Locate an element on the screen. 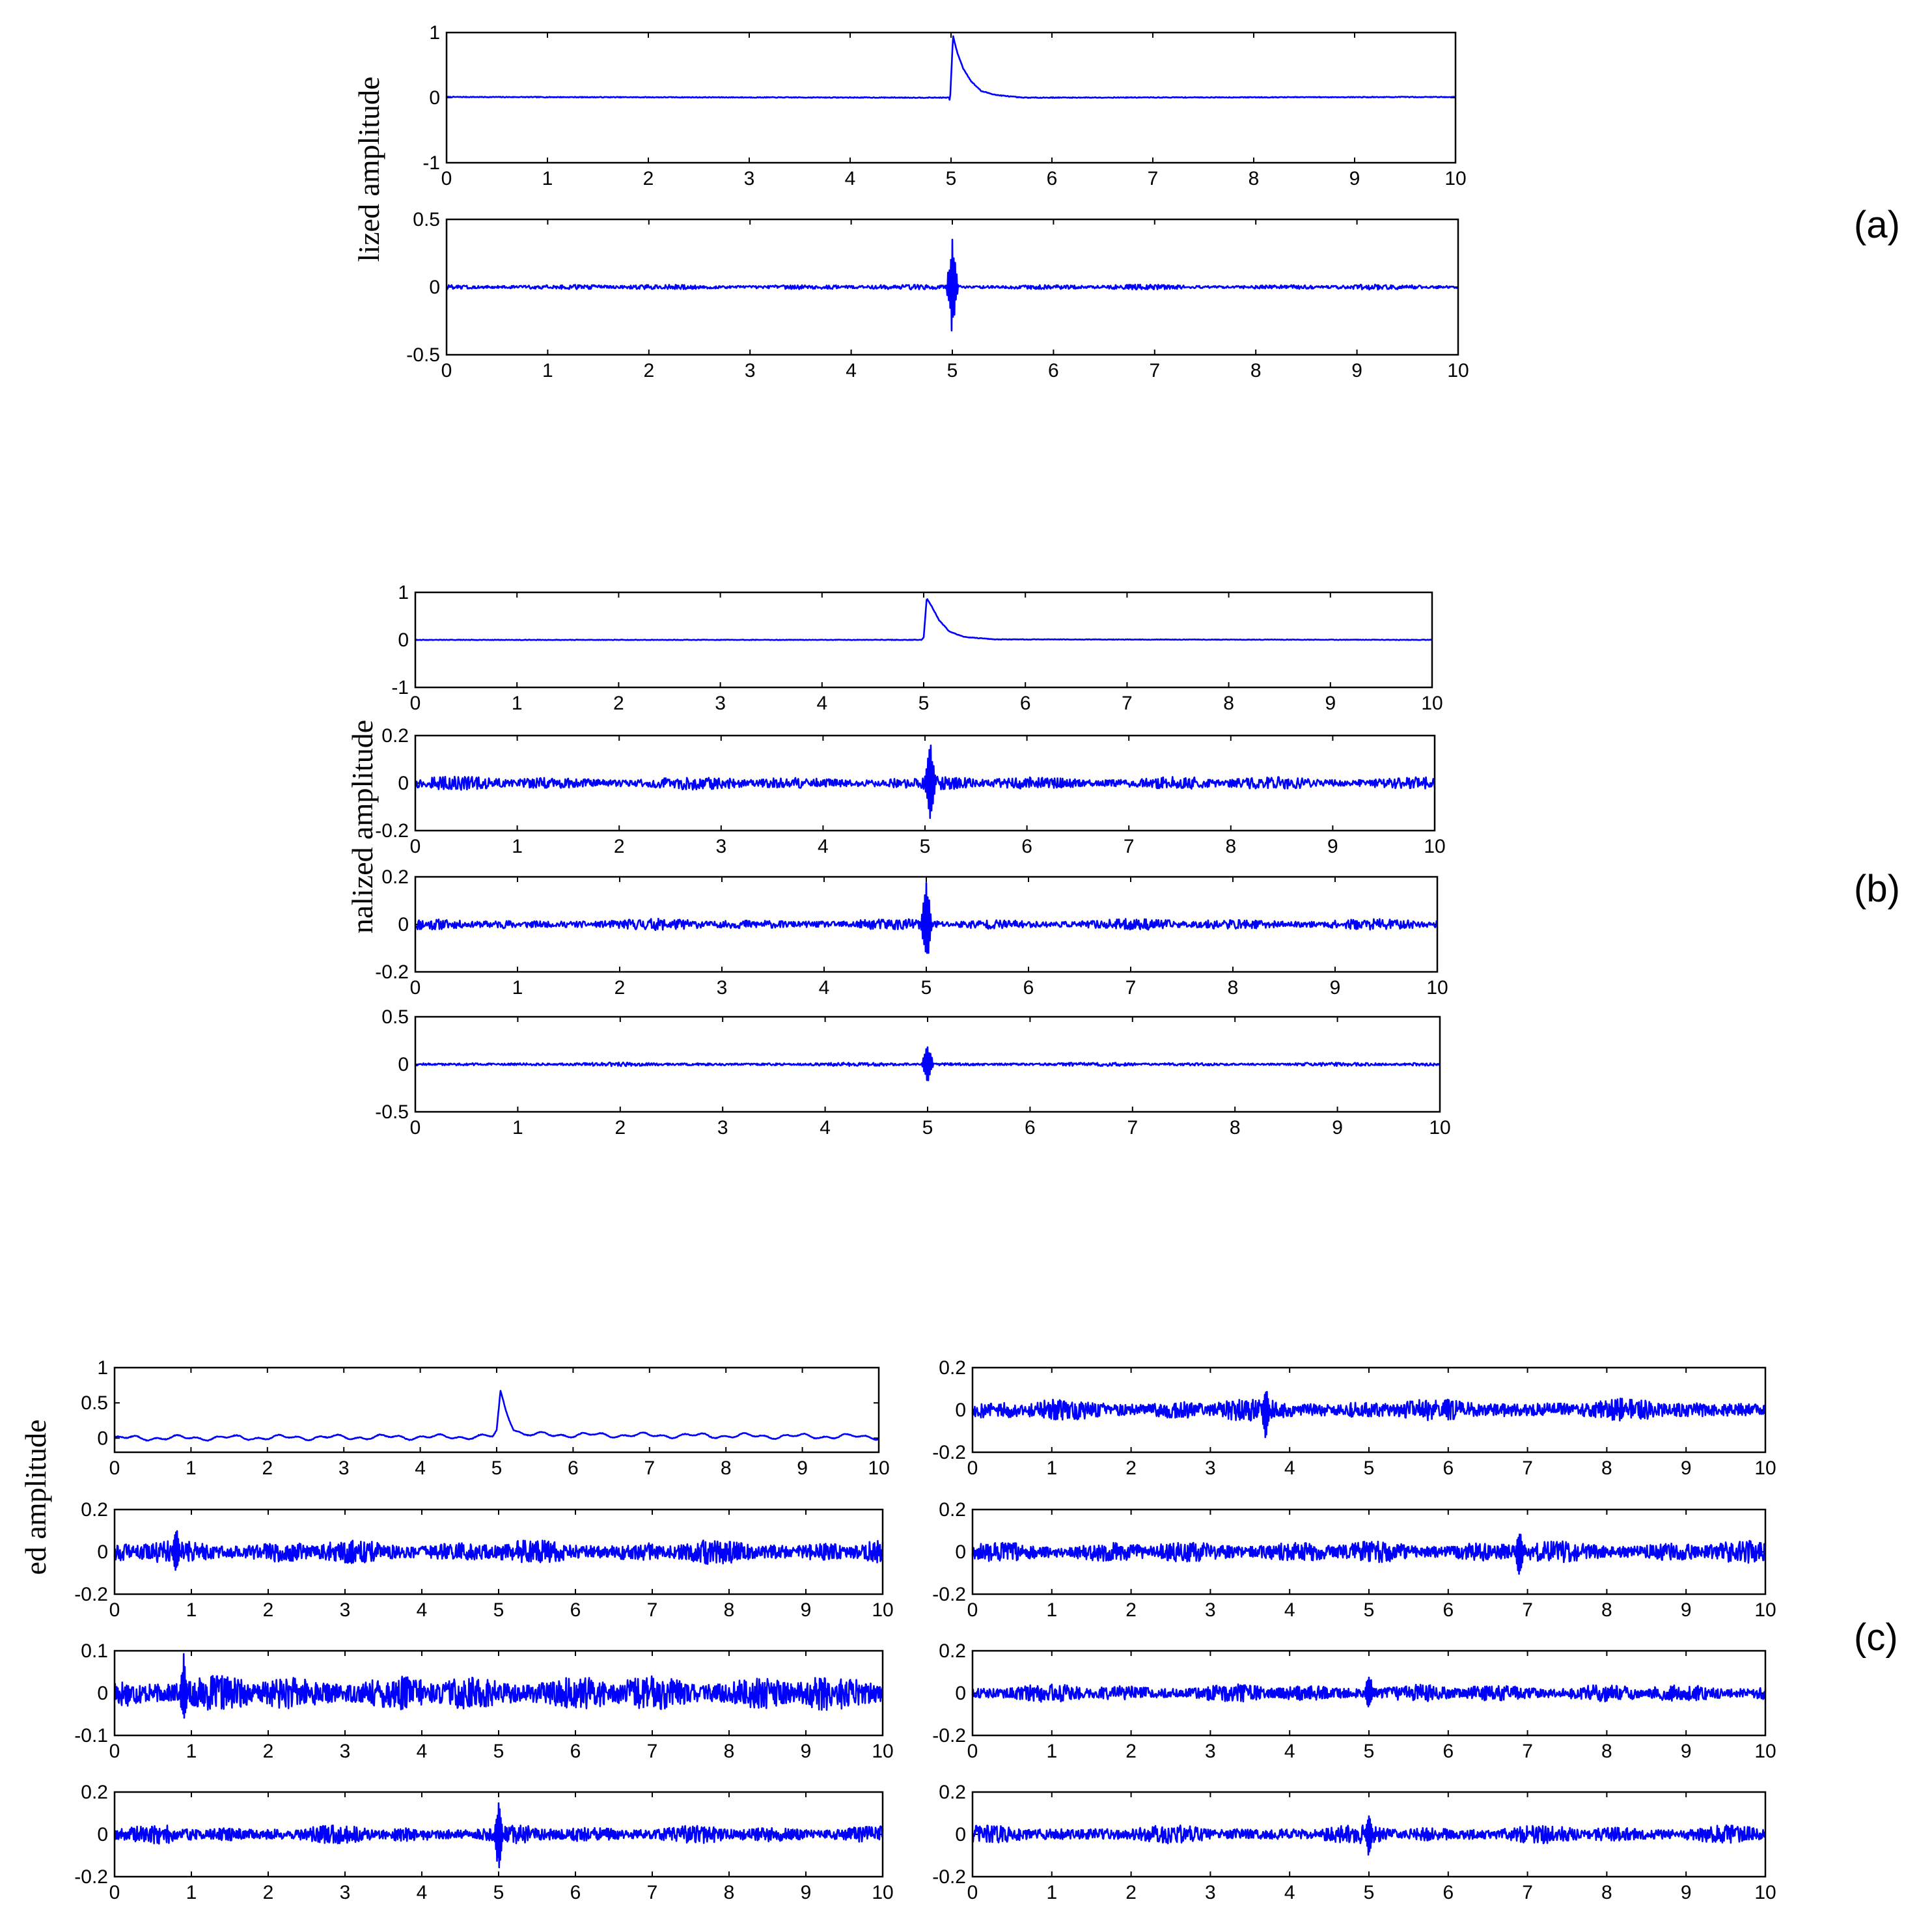 The width and height of the screenshot is (1932, 1932). subplot-c-6: 0 1 2 3 4 5 6 7 8 9 100.20-0.2 is located at coordinates (1354, 1701).